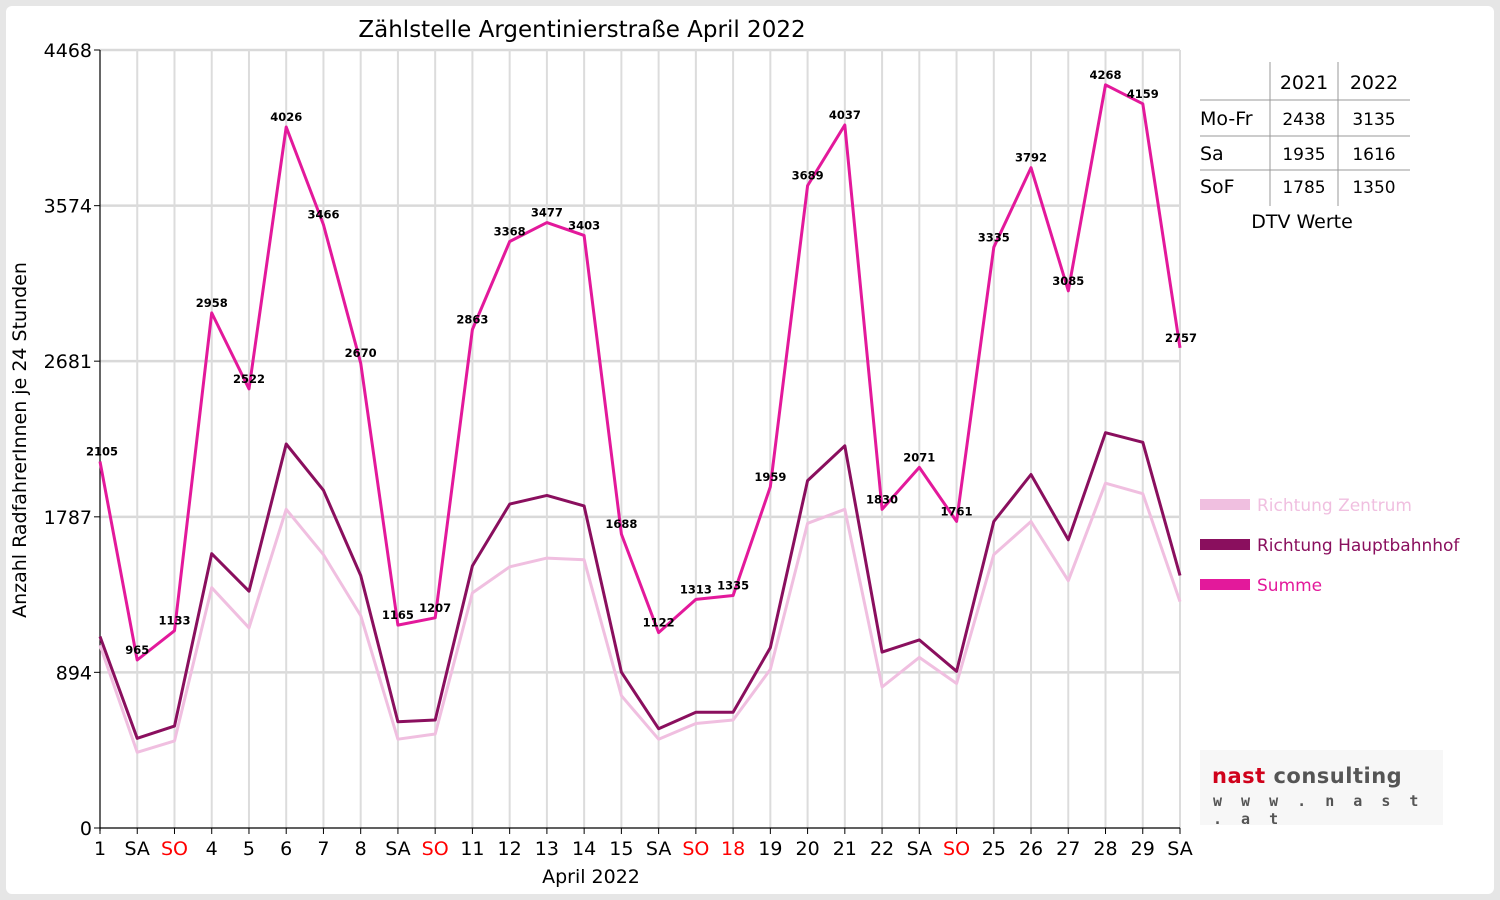 This screenshot has height=900, width=1500. What do you see at coordinates (770, 849) in the screenshot?
I see `x-tick-label: 19` at bounding box center [770, 849].